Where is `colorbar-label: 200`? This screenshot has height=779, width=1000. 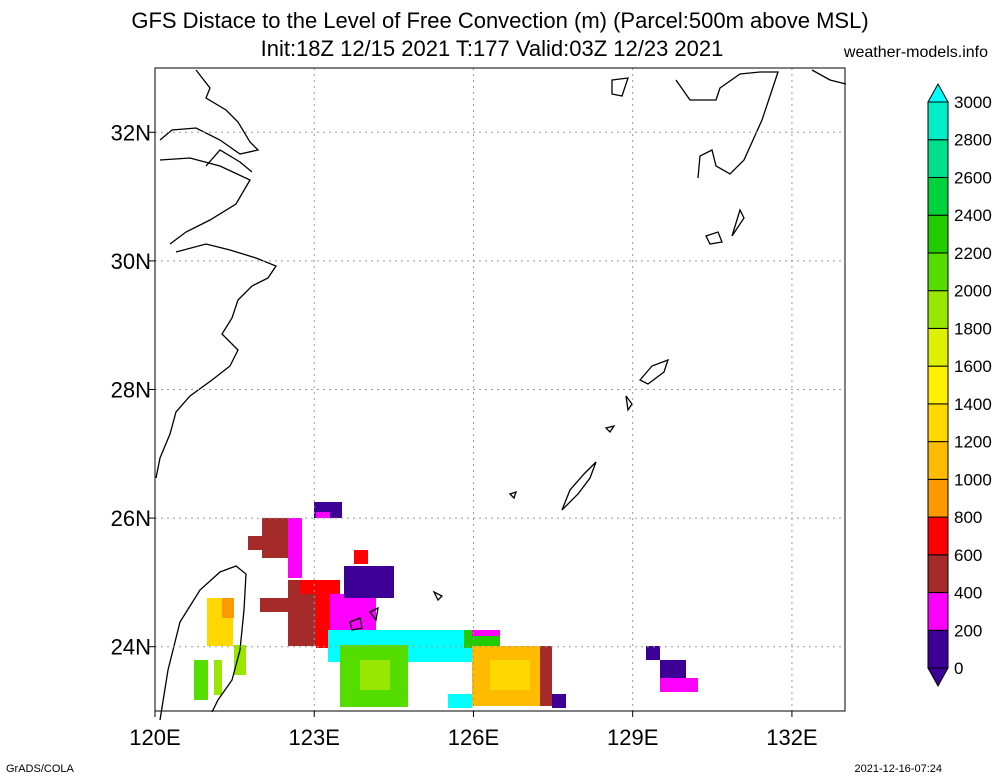 colorbar-label: 200 is located at coordinates (968, 630).